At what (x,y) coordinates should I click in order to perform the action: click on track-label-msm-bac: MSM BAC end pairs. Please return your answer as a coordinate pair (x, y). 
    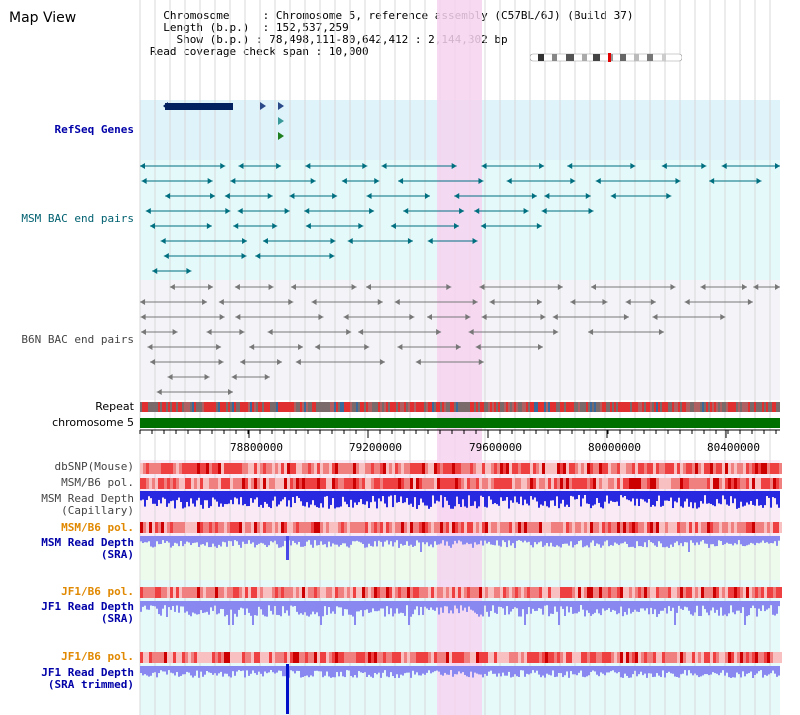
    Looking at the image, I should click on (77, 218).